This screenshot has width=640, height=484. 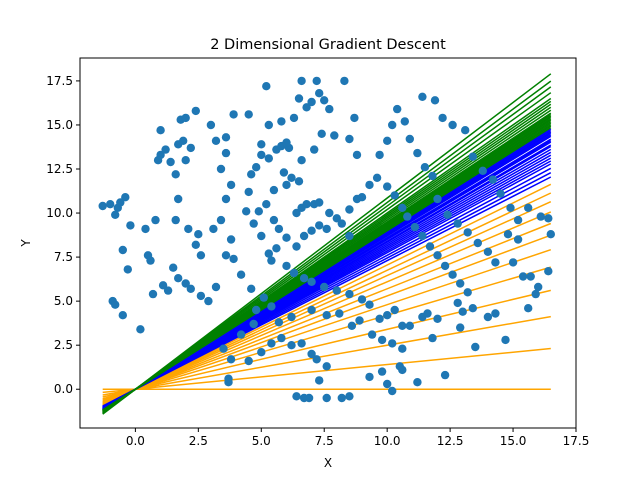 What do you see at coordinates (63, 257) in the screenshot?
I see `y-tick-label-3: 7.5` at bounding box center [63, 257].